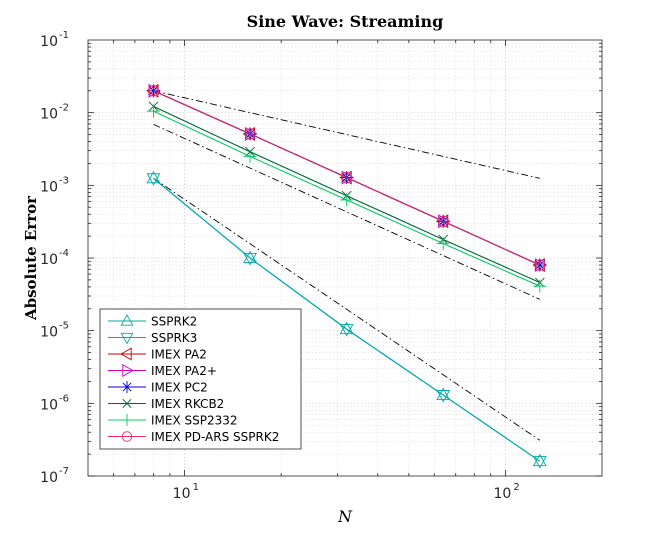  What do you see at coordinates (194, 421) in the screenshot?
I see `legend-label: IMEX SSP2332` at bounding box center [194, 421].